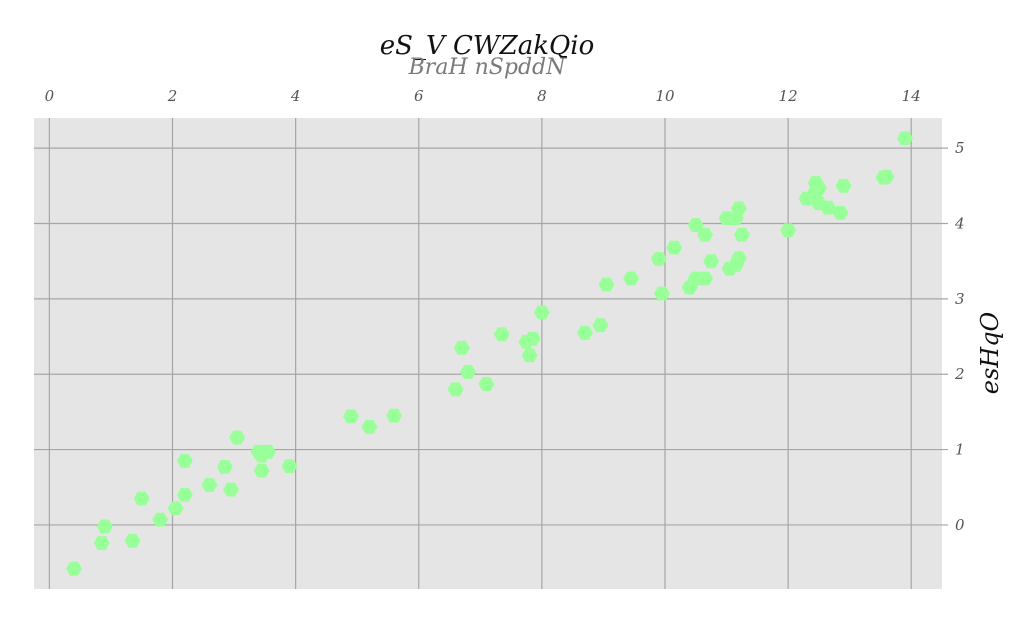  What do you see at coordinates (487, 46) in the screenshot?
I see `chart-title: eS_V CWZakQio` at bounding box center [487, 46].